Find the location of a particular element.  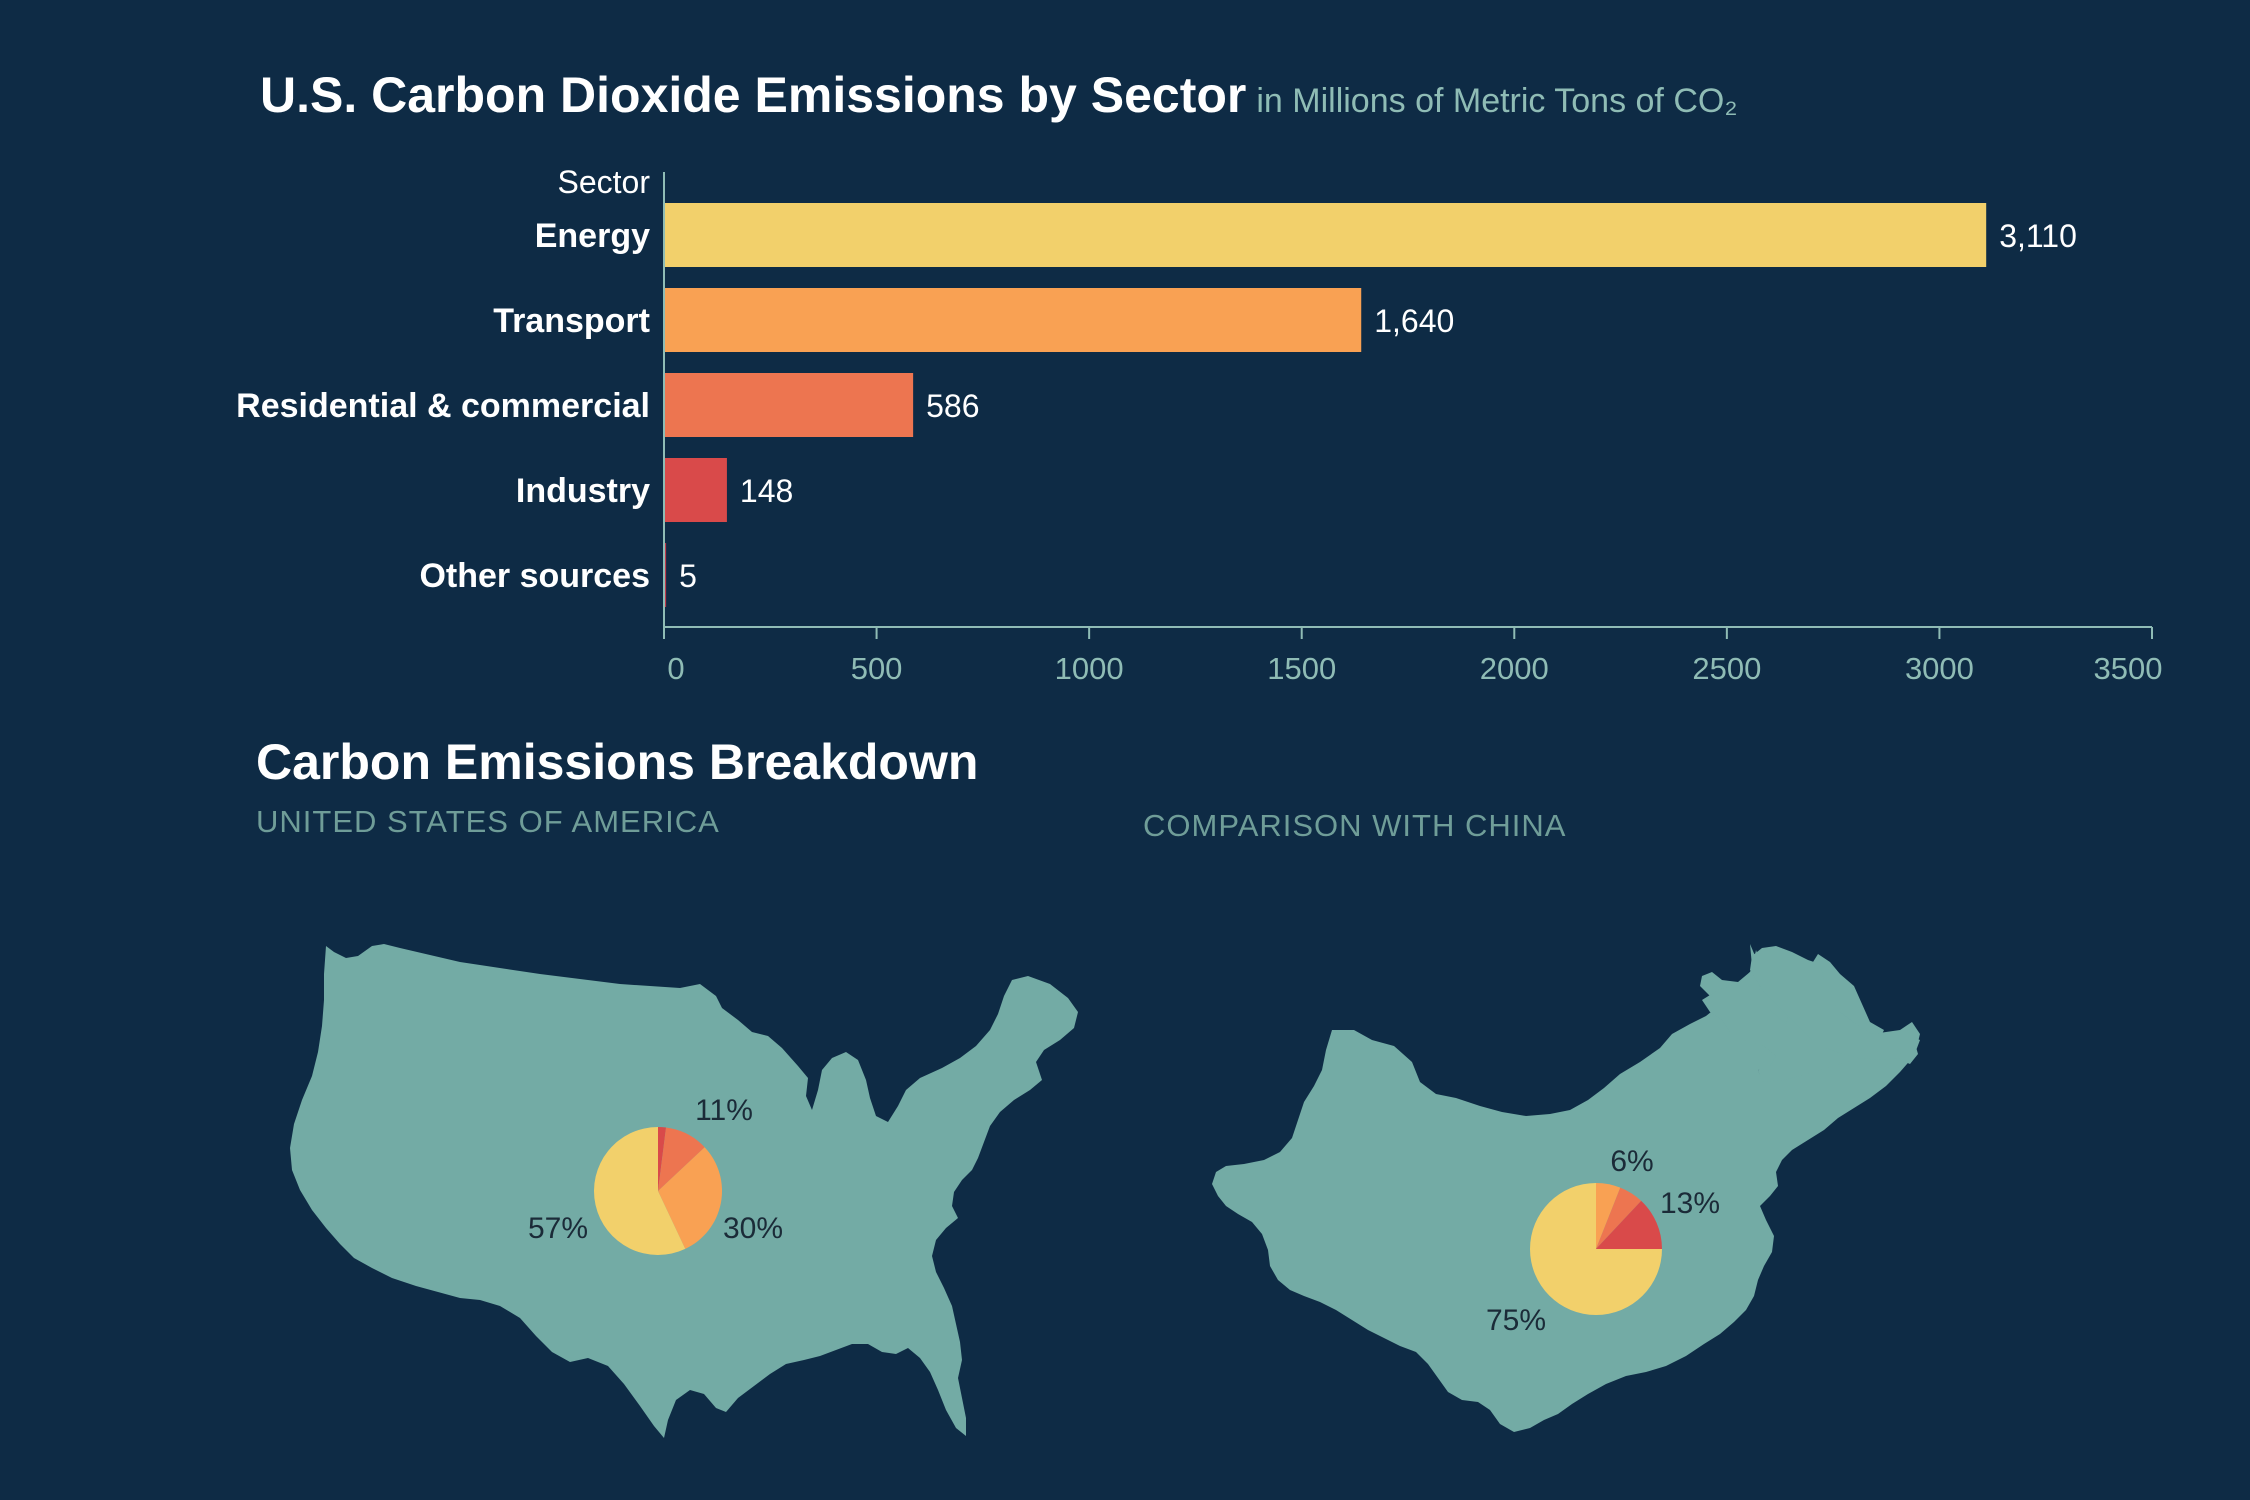

value-label: 5 is located at coordinates (688, 576).